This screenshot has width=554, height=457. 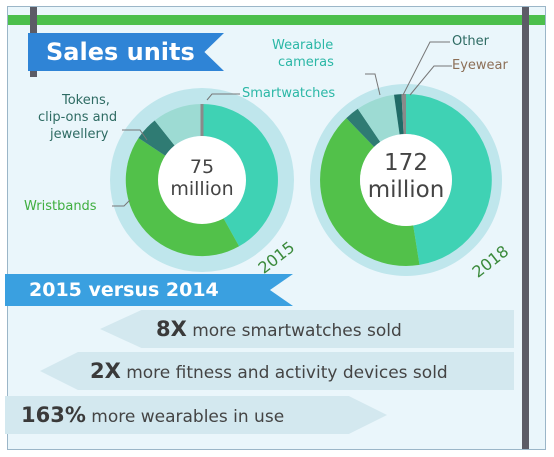 I want to click on label-eyewear: Eyewear, so click(x=480, y=65).